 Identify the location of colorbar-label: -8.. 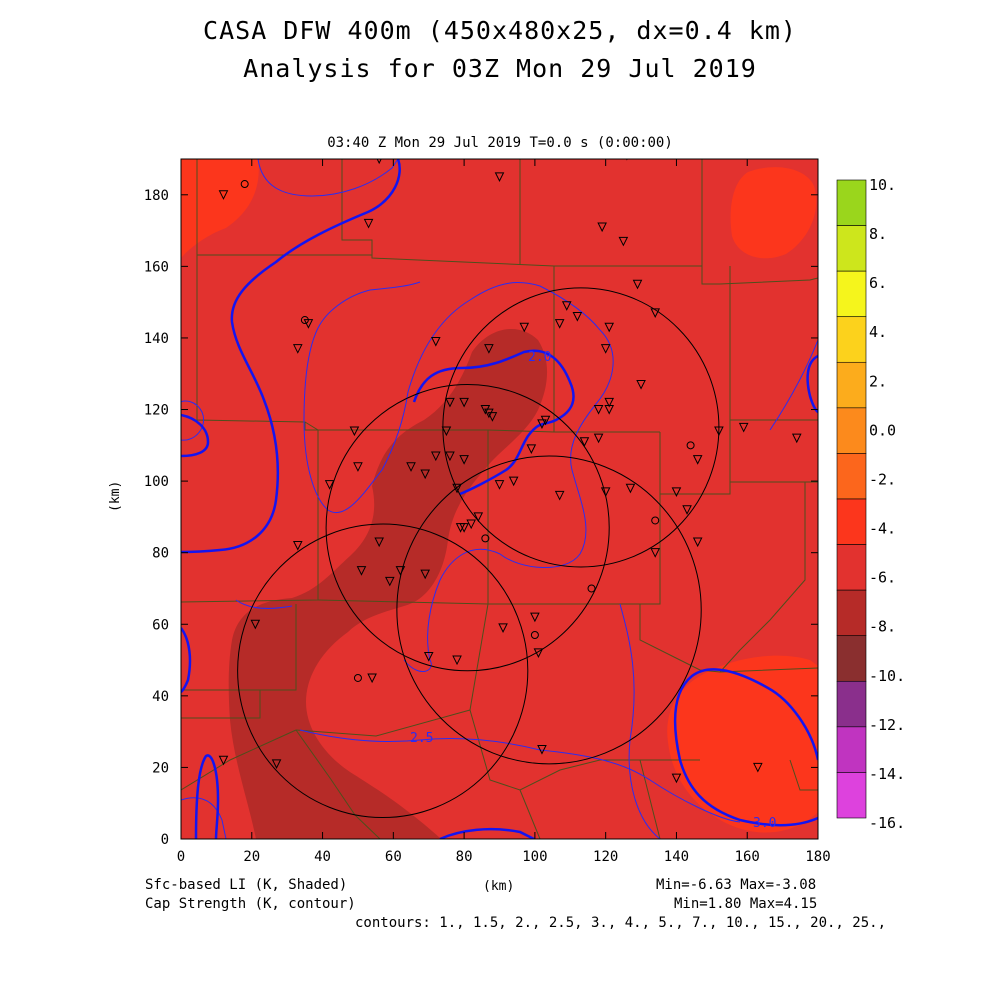
(882, 627).